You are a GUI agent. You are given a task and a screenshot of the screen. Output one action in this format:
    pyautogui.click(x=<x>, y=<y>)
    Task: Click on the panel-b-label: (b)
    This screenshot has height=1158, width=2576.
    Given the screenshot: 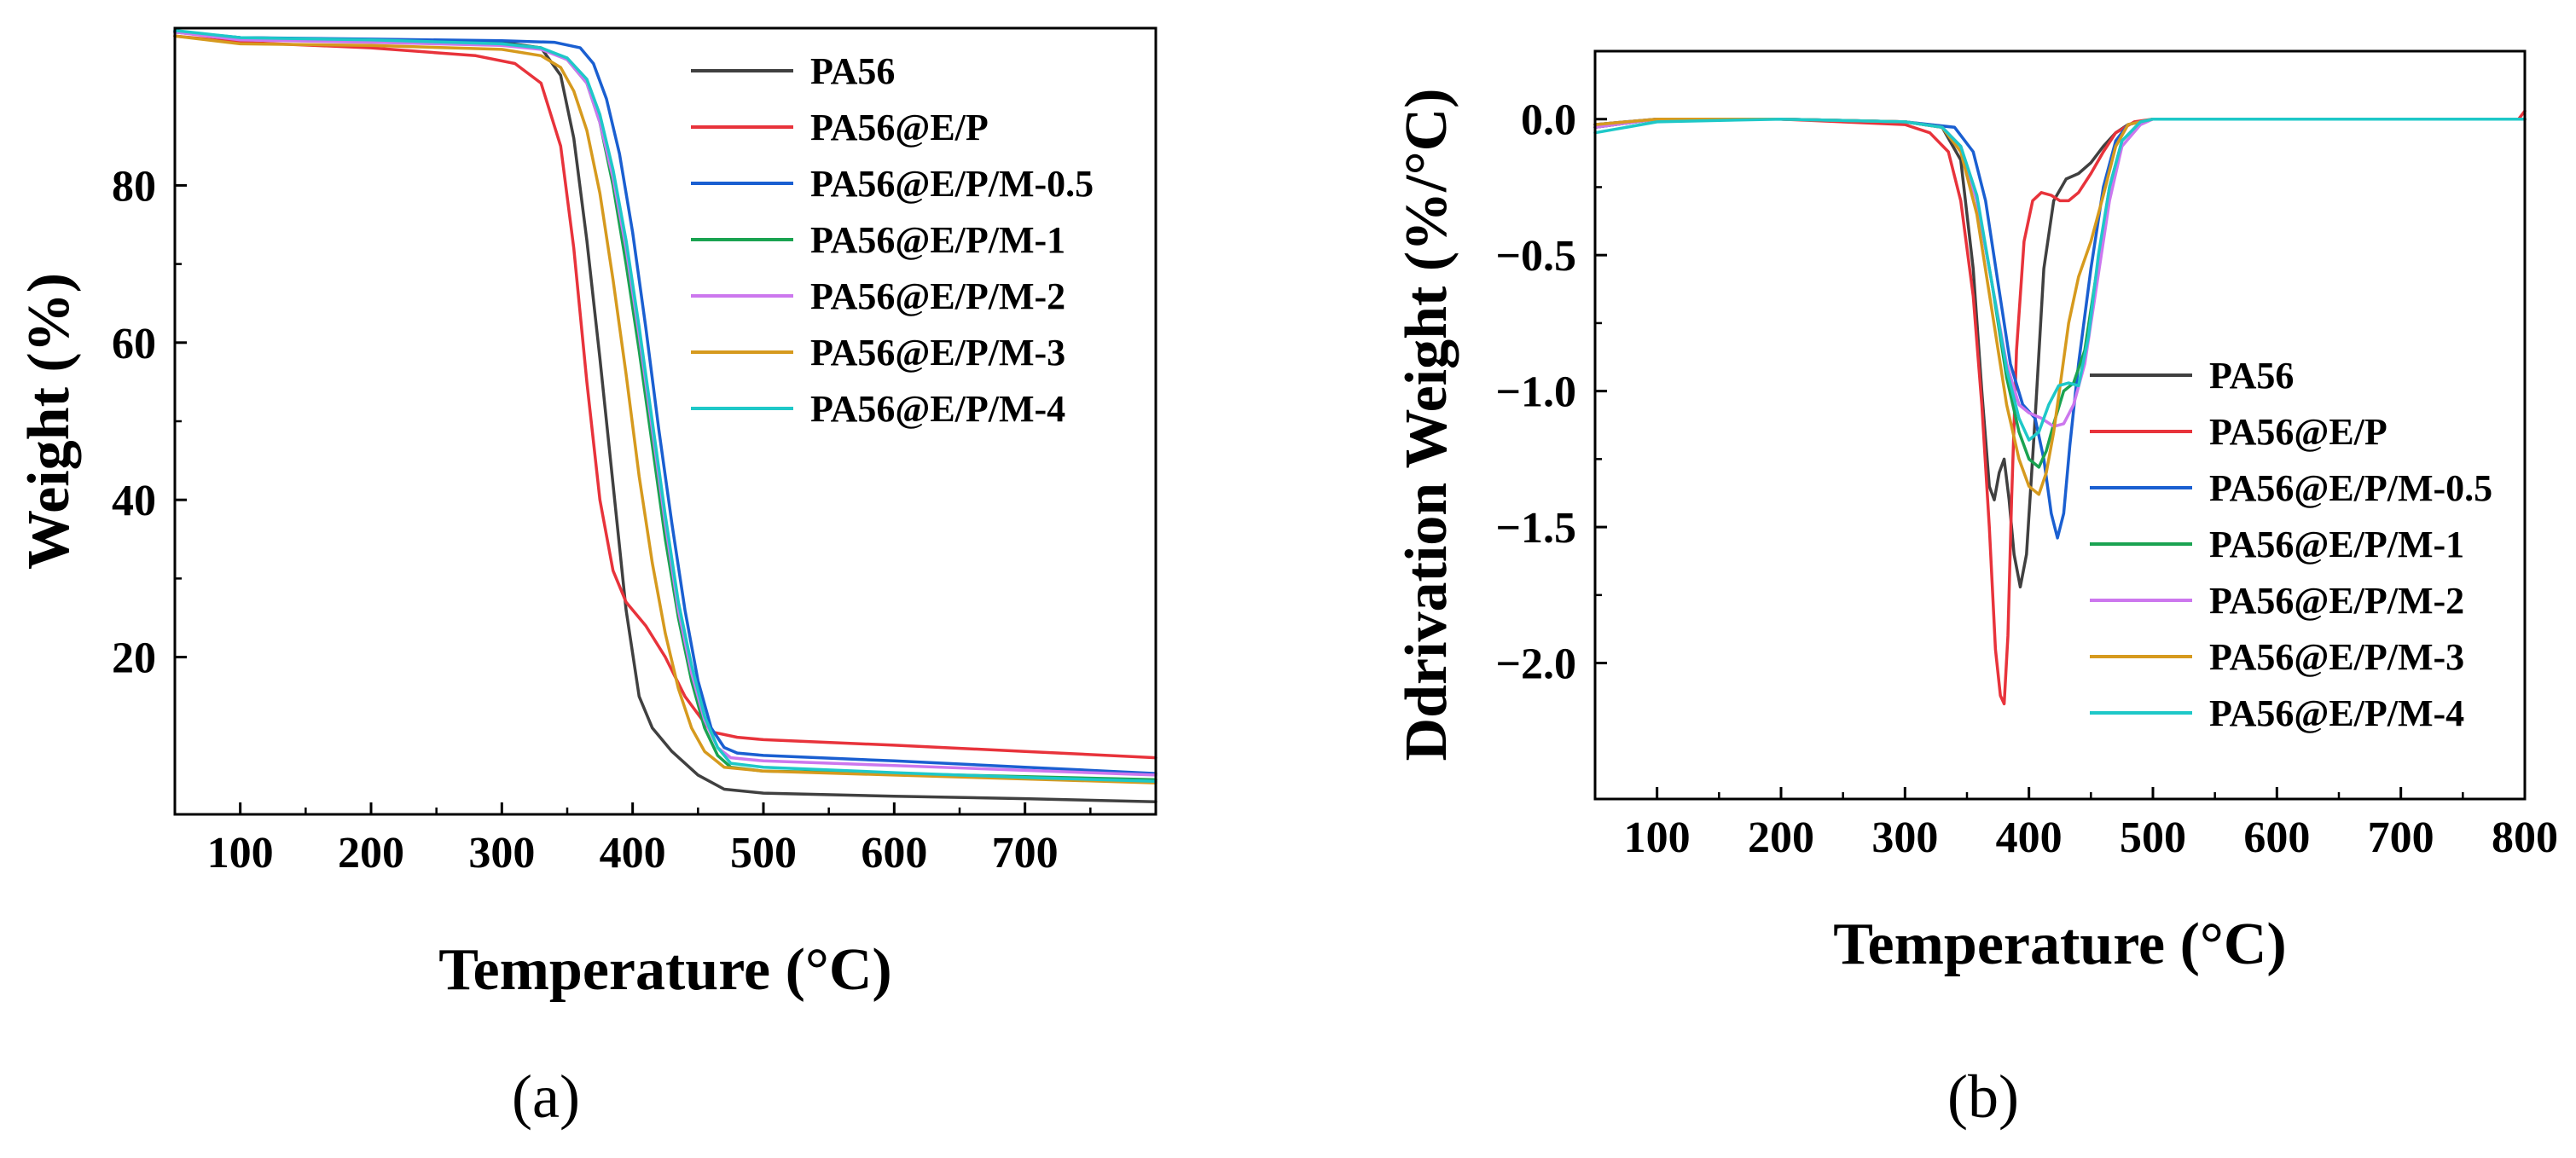 What is the action you would take?
    pyautogui.click(x=1983, y=1096)
    